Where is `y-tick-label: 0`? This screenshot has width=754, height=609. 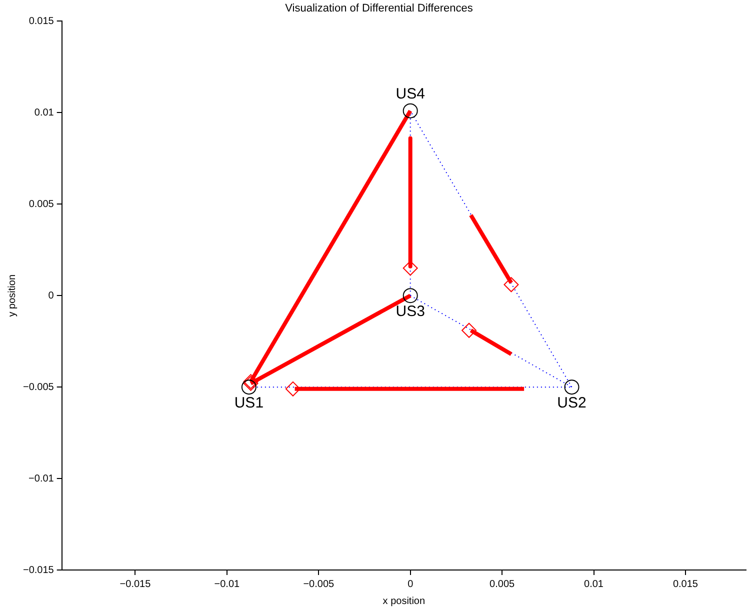
y-tick-label: 0 is located at coordinates (51, 296).